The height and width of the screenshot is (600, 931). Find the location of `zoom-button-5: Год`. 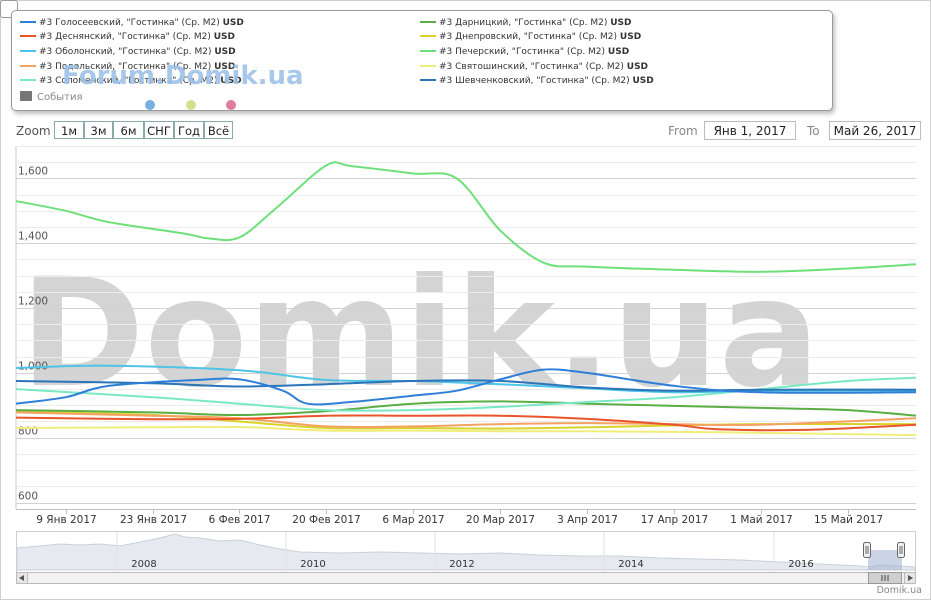

zoom-button-5: Год is located at coordinates (189, 130).